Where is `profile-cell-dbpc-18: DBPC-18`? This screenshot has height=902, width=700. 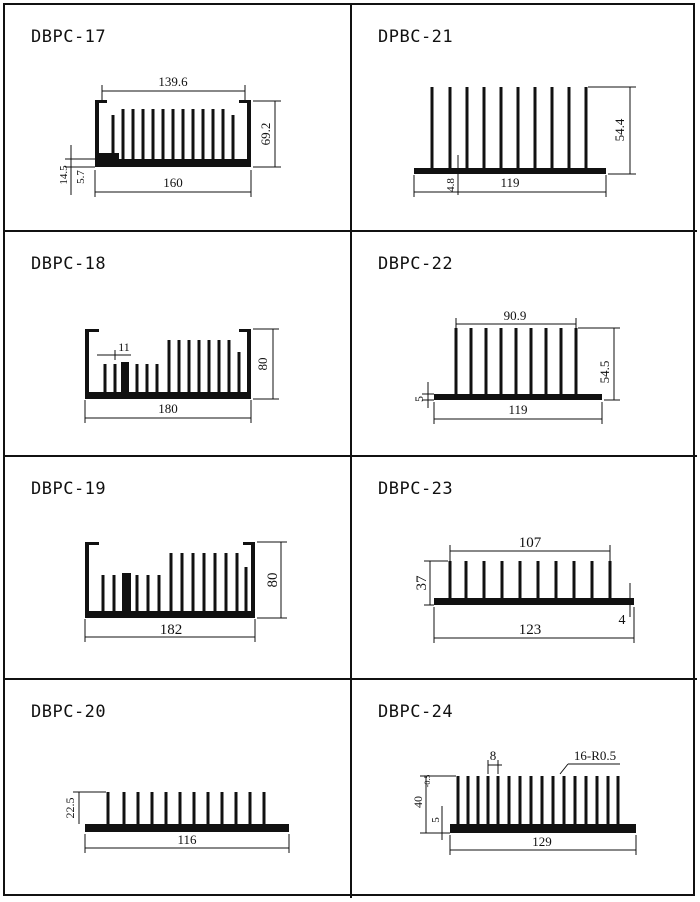
profile-cell-dbpc-18: DBPC-18 is located at coordinates (178, 344).